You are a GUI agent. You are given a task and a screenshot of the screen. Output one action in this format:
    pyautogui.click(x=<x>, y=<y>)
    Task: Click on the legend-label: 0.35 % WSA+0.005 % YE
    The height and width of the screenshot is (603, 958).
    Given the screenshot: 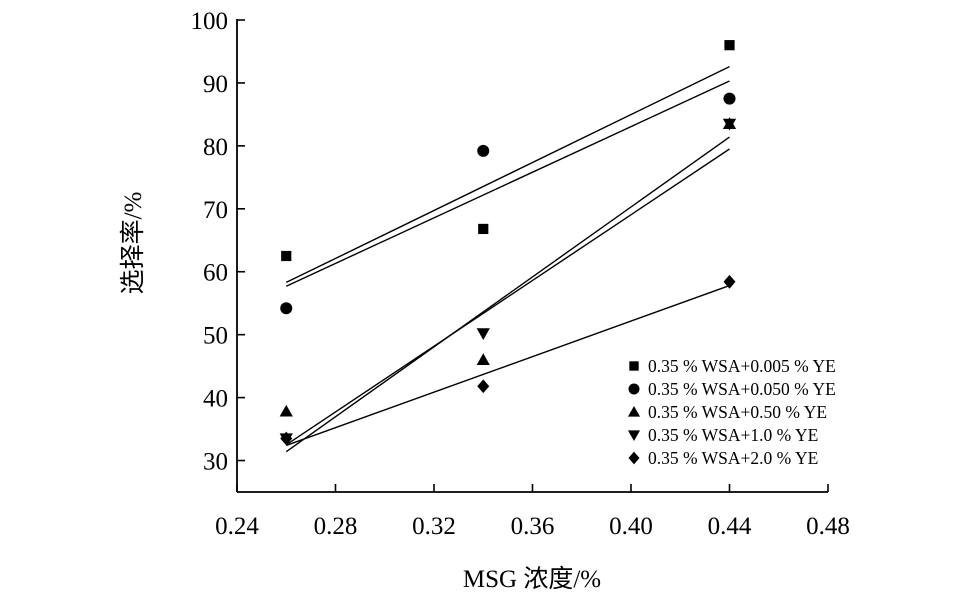 What is the action you would take?
    pyautogui.click(x=742, y=366)
    